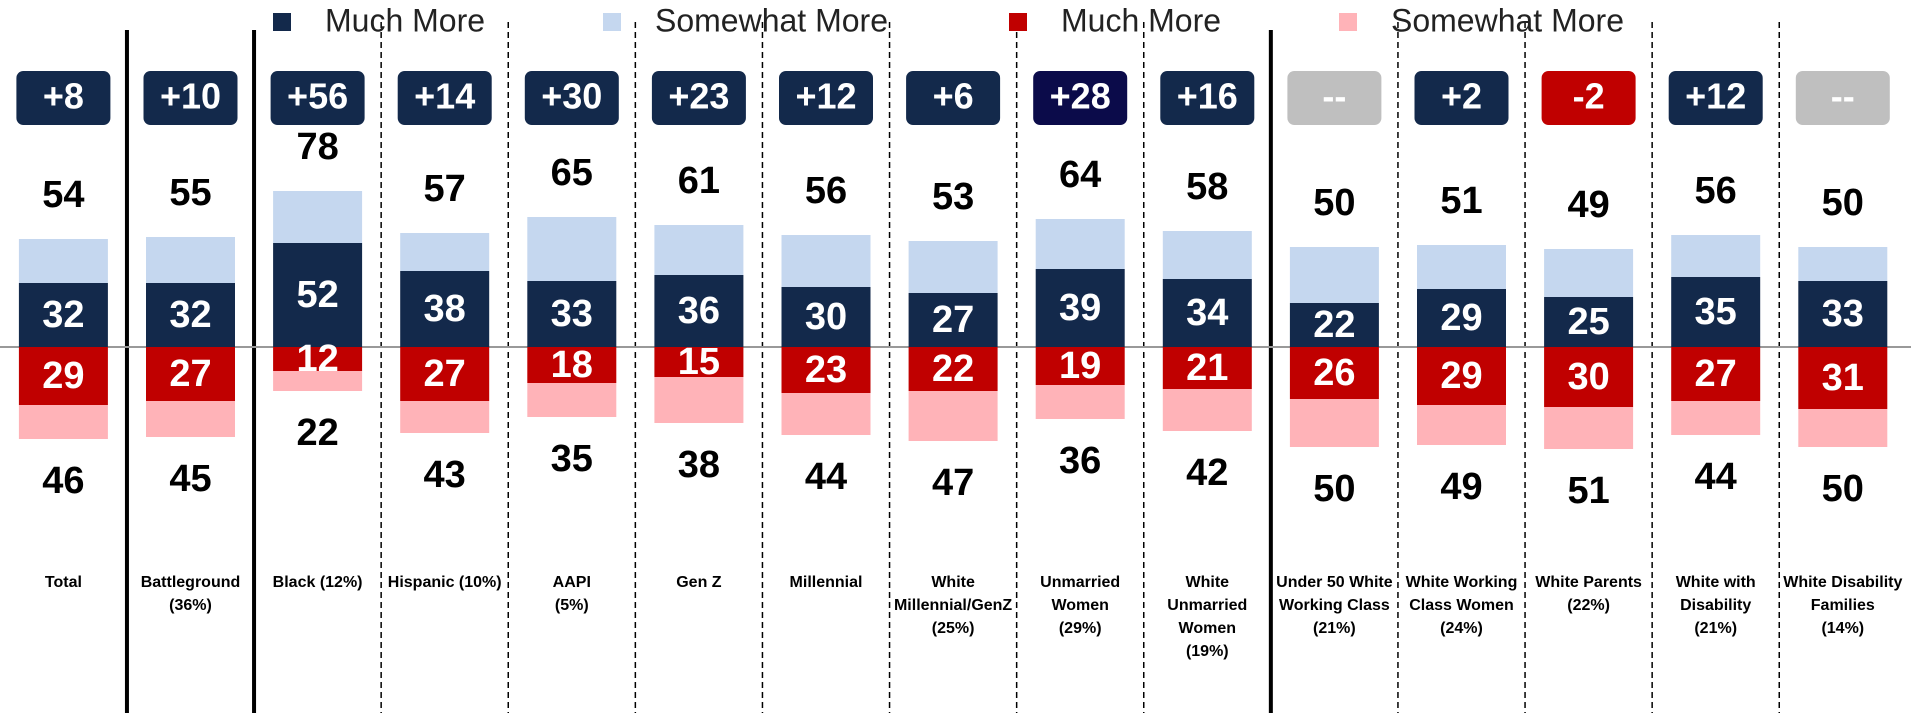 The height and width of the screenshot is (713, 1911). I want to click on segment-label: 52, so click(317, 295).